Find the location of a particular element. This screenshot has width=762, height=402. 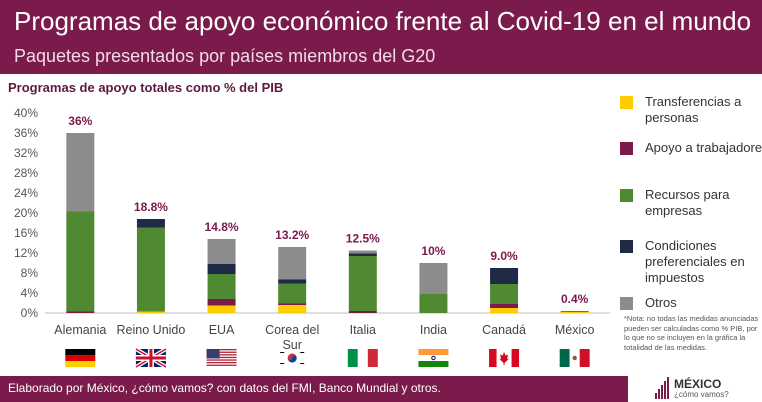

y-tick-label: 12% is located at coordinates (26, 253).